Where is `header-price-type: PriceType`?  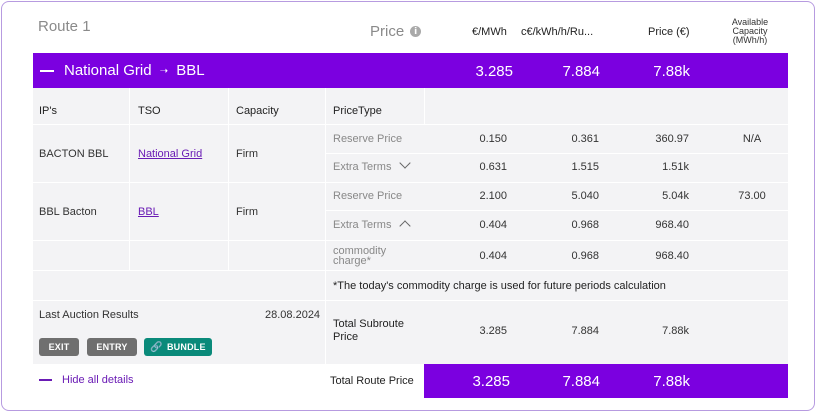 header-price-type: PriceType is located at coordinates (357, 111).